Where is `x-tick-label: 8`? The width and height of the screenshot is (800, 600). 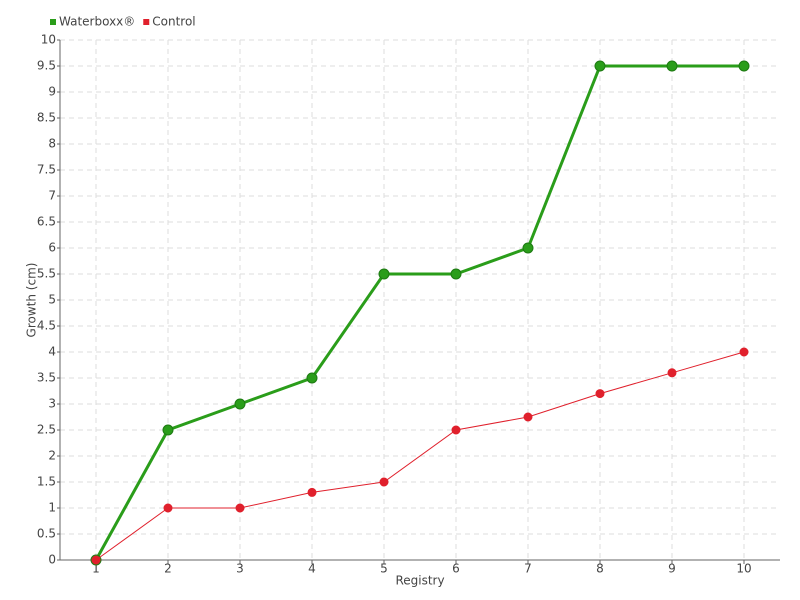 x-tick-label: 8 is located at coordinates (600, 569).